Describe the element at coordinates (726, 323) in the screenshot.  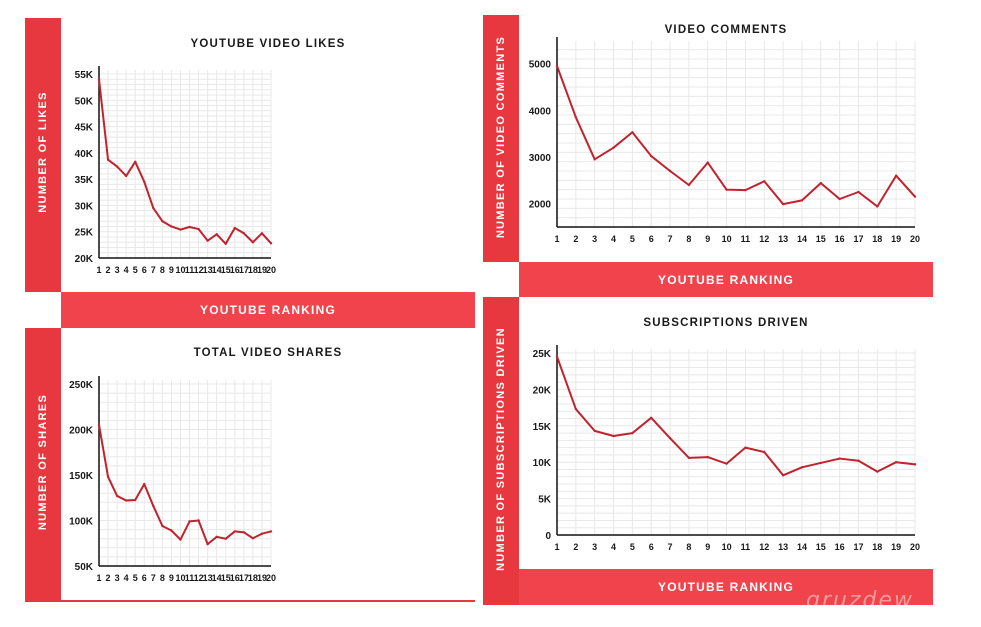
I see `subs-title: SUBSCRIPTIONS DRIVEN` at that location.